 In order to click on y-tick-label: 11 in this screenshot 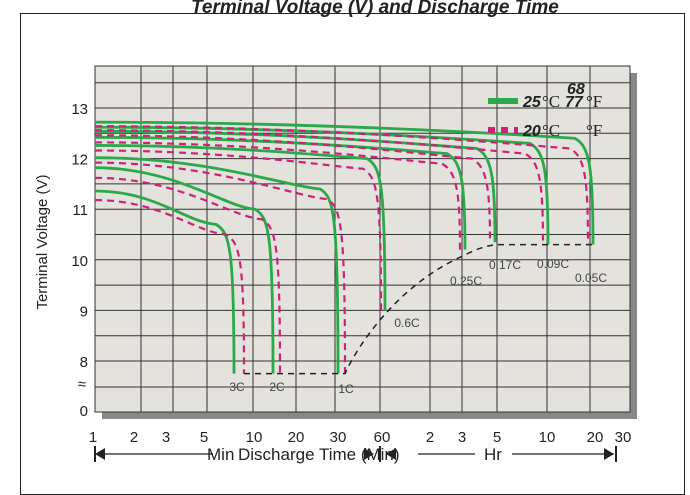, I will do `click(80, 210)`.